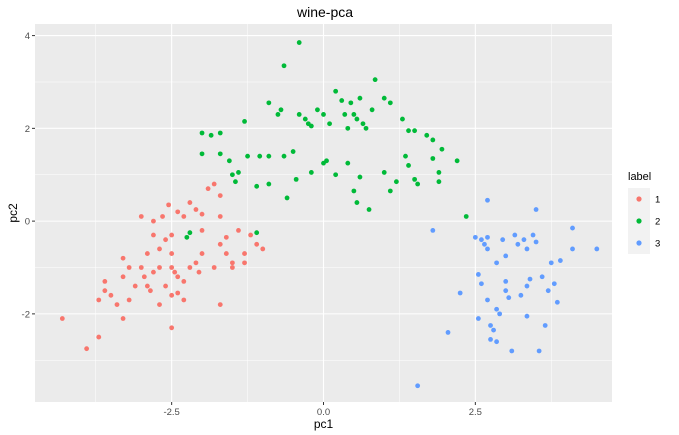 This screenshot has height=435, width=679. I want to click on chart-title: wine-pca, so click(324, 12).